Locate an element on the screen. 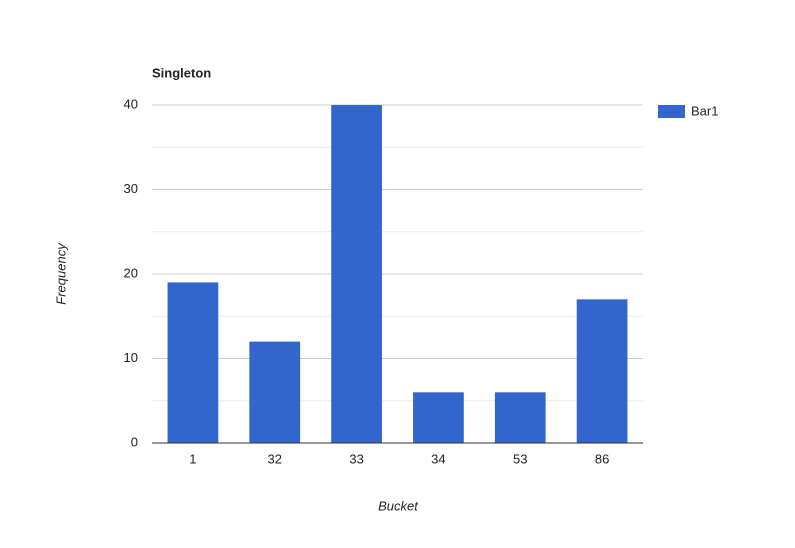 This screenshot has width=795, height=548. y-tick-label: 10 is located at coordinates (131, 357).